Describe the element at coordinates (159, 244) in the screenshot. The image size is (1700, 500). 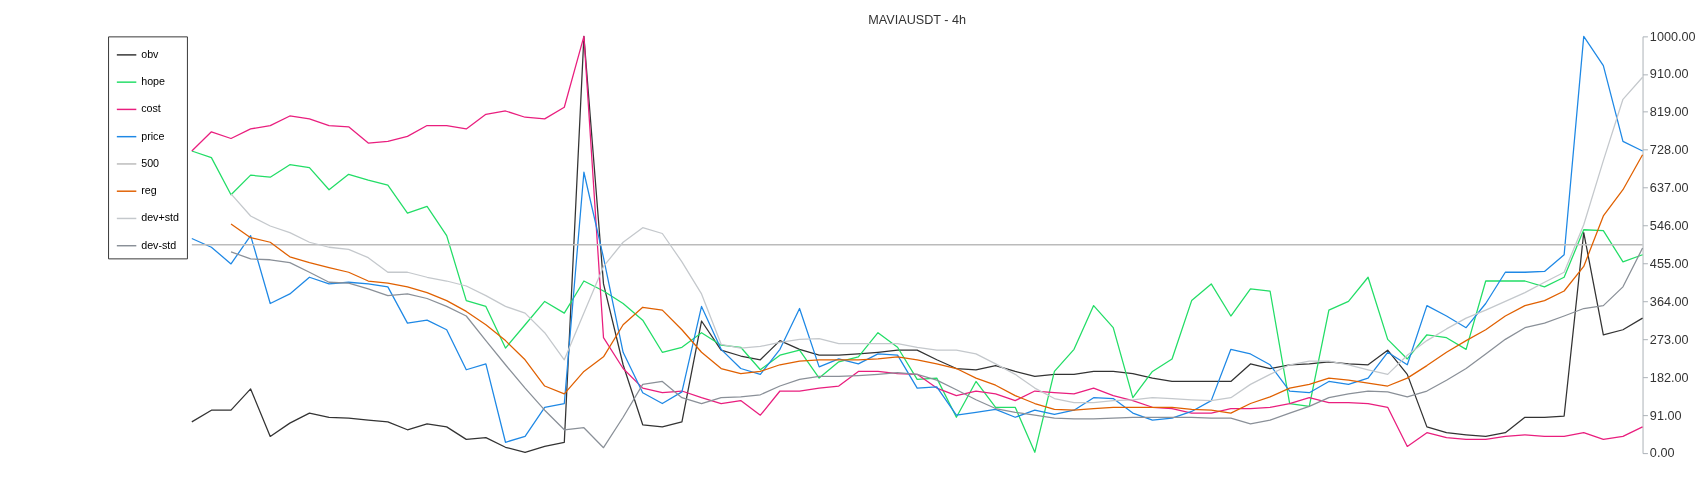
I see `legend-label: dev-std` at that location.